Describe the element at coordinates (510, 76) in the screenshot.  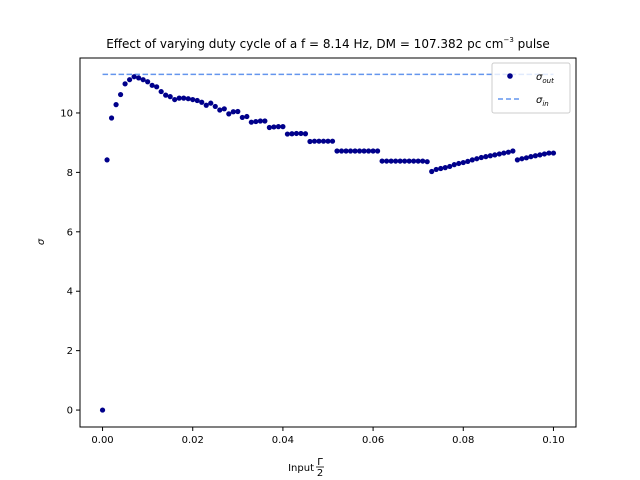
I see `legend-marker-sigma-out` at that location.